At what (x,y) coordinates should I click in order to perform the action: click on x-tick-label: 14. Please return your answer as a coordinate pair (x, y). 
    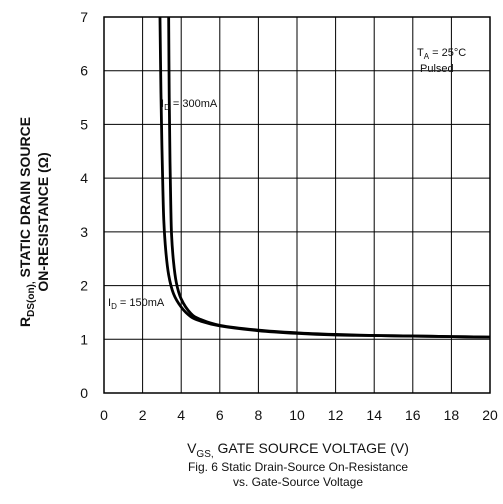
    Looking at the image, I should click on (374, 415).